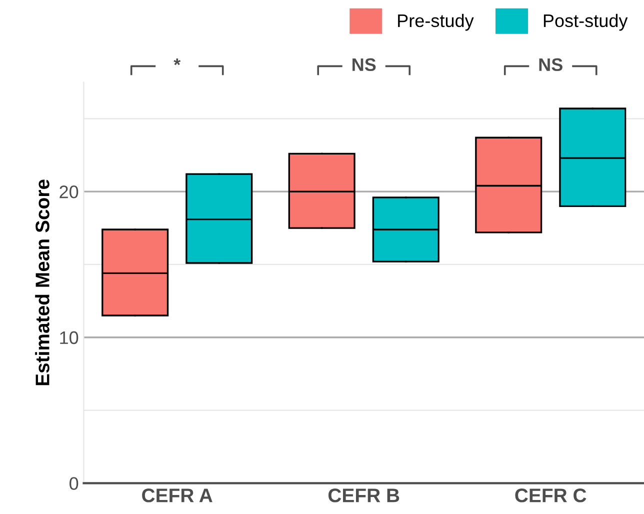 This screenshot has height=514, width=644. Describe the element at coordinates (69, 337) in the screenshot. I see `y-tick-label: 10` at that location.